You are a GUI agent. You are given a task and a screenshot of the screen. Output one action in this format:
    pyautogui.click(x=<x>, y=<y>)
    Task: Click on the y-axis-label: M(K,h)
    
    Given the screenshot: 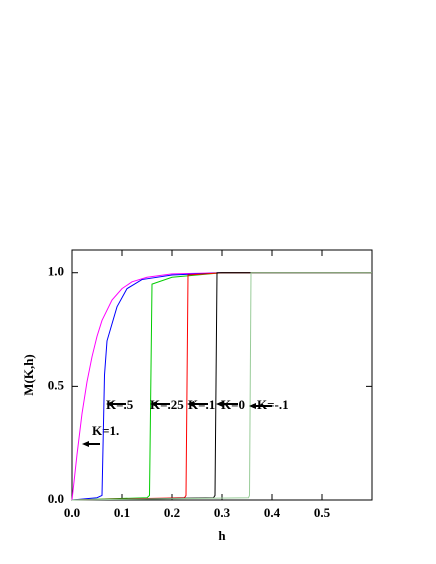 What is the action you would take?
    pyautogui.click(x=28, y=375)
    